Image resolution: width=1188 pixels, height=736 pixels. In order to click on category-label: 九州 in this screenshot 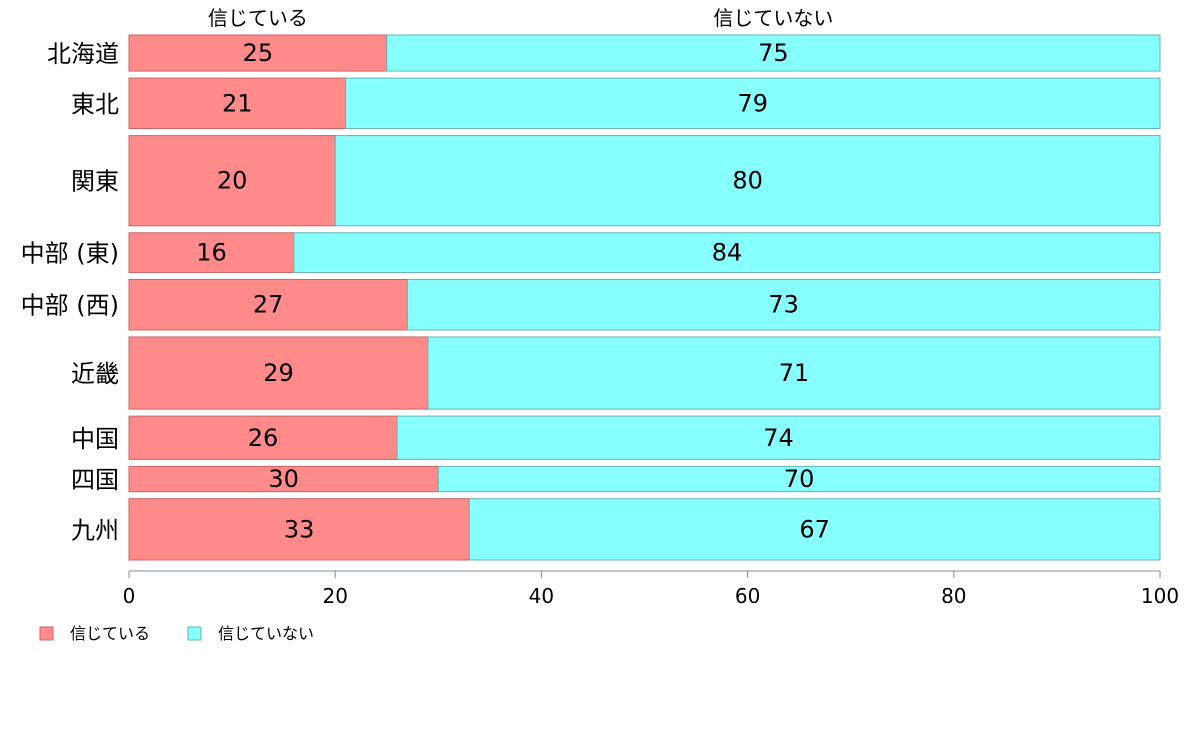, I will do `click(95, 530)`.